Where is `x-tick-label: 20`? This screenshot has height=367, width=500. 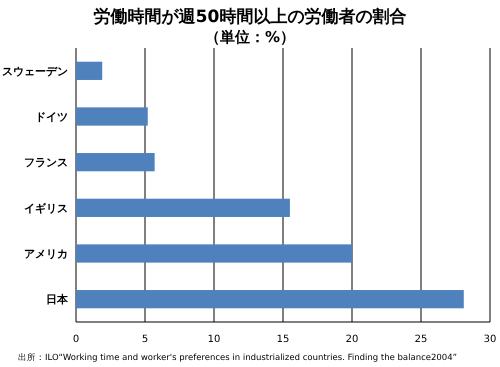
x-tick-label: 20 is located at coordinates (352, 339).